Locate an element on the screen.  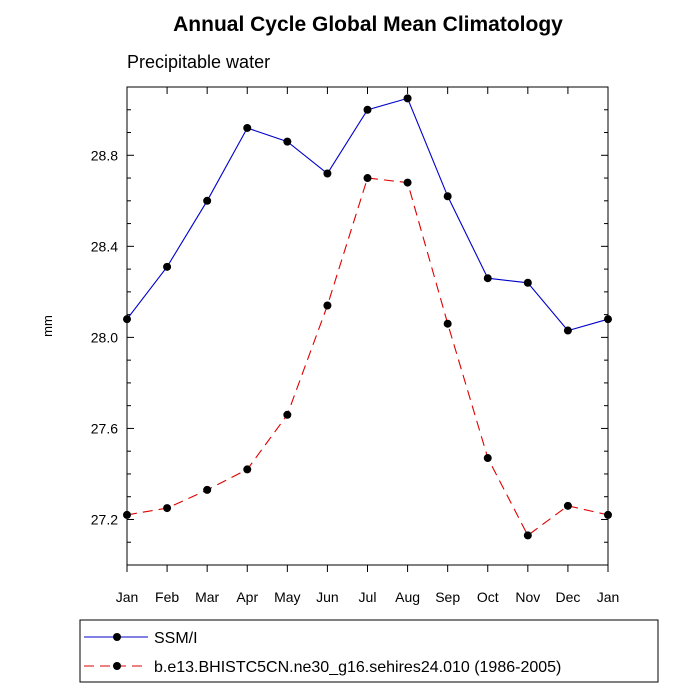
x-tick-label: Jul is located at coordinates (368, 597).